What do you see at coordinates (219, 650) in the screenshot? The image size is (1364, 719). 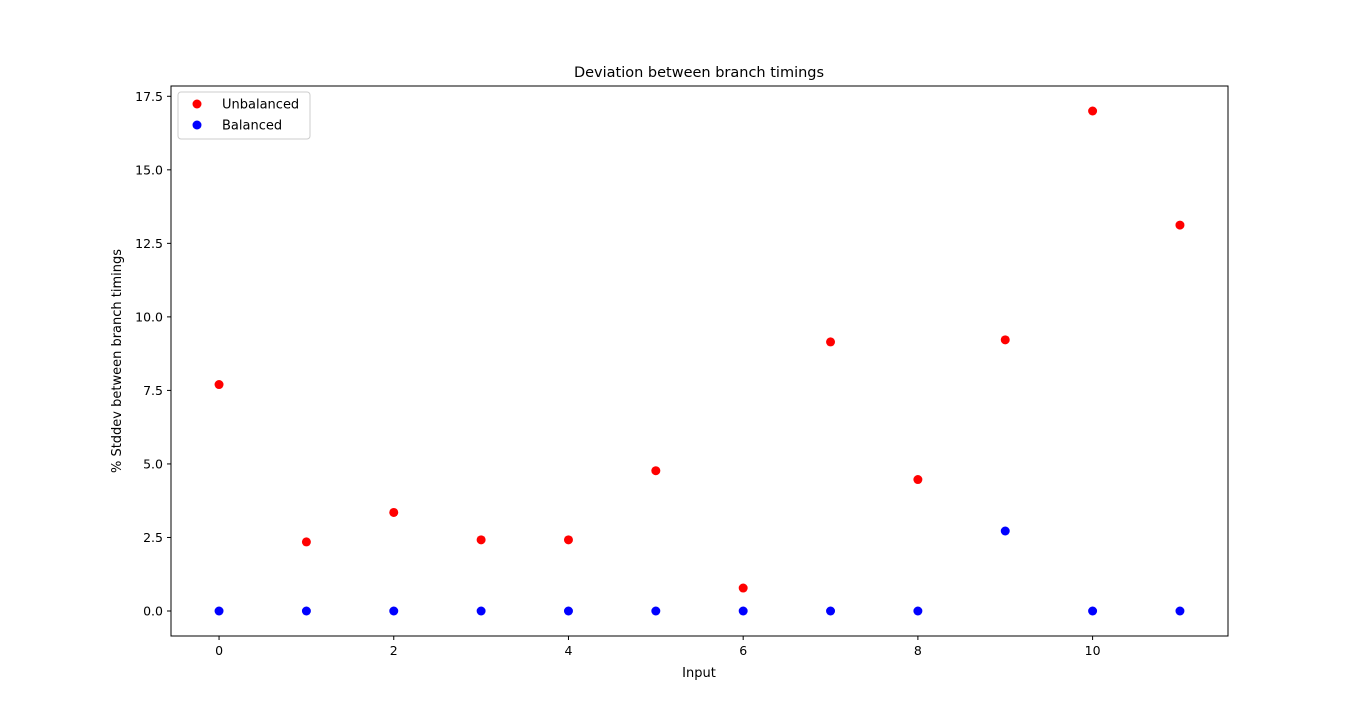 I see `x-tick-label: 0` at bounding box center [219, 650].